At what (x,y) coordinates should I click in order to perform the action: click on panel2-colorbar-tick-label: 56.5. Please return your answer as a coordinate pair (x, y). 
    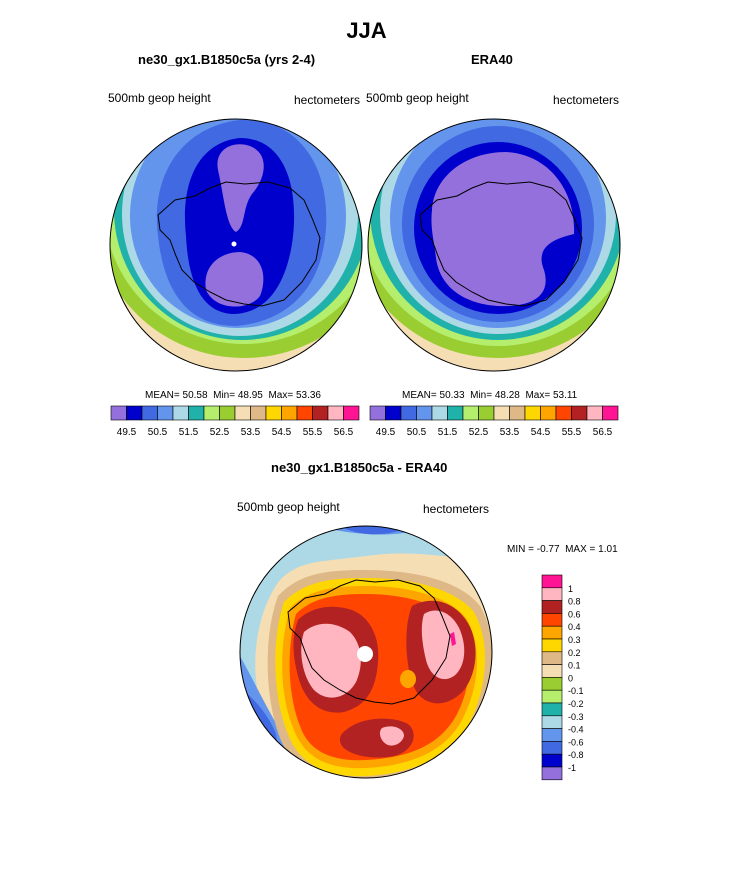
    Looking at the image, I should click on (603, 432).